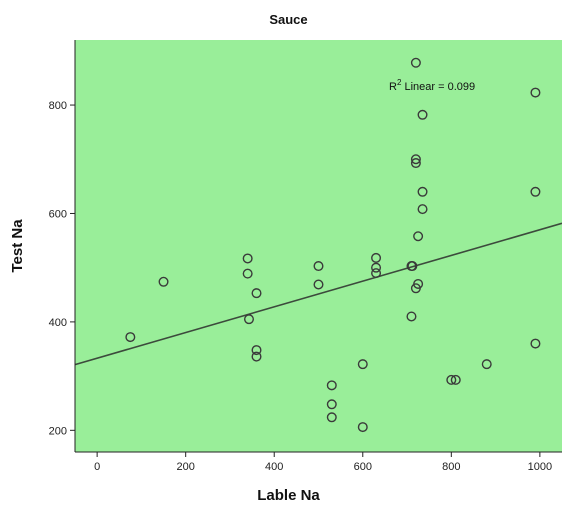  What do you see at coordinates (58, 431) in the screenshot?
I see `y-tick-label: 200` at bounding box center [58, 431].